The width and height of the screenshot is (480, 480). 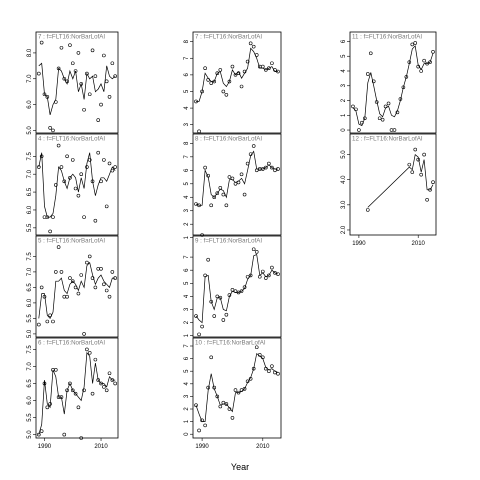 What do you see at coordinates (187, 58) in the screenshot?
I see `y-tick-label: 7` at bounding box center [187, 58].